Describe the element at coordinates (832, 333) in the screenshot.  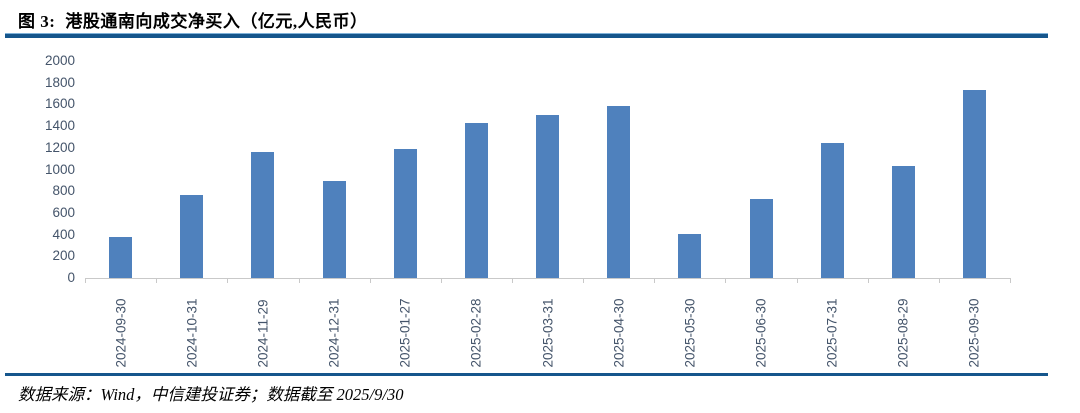
I see `x-tick-label: 2025-07-31` at that location.